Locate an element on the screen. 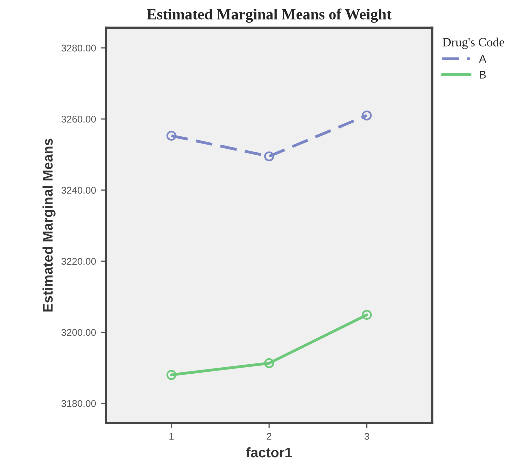 The image size is (518, 465). y-tick-label: 3220.00 is located at coordinates (79, 262).